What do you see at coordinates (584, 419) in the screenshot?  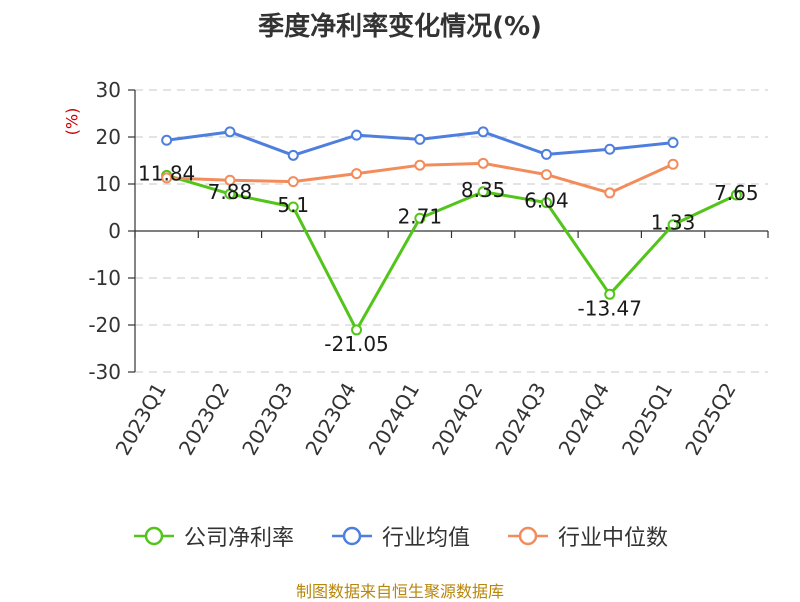 I see `x-tick-label: 2024Q4` at bounding box center [584, 419].